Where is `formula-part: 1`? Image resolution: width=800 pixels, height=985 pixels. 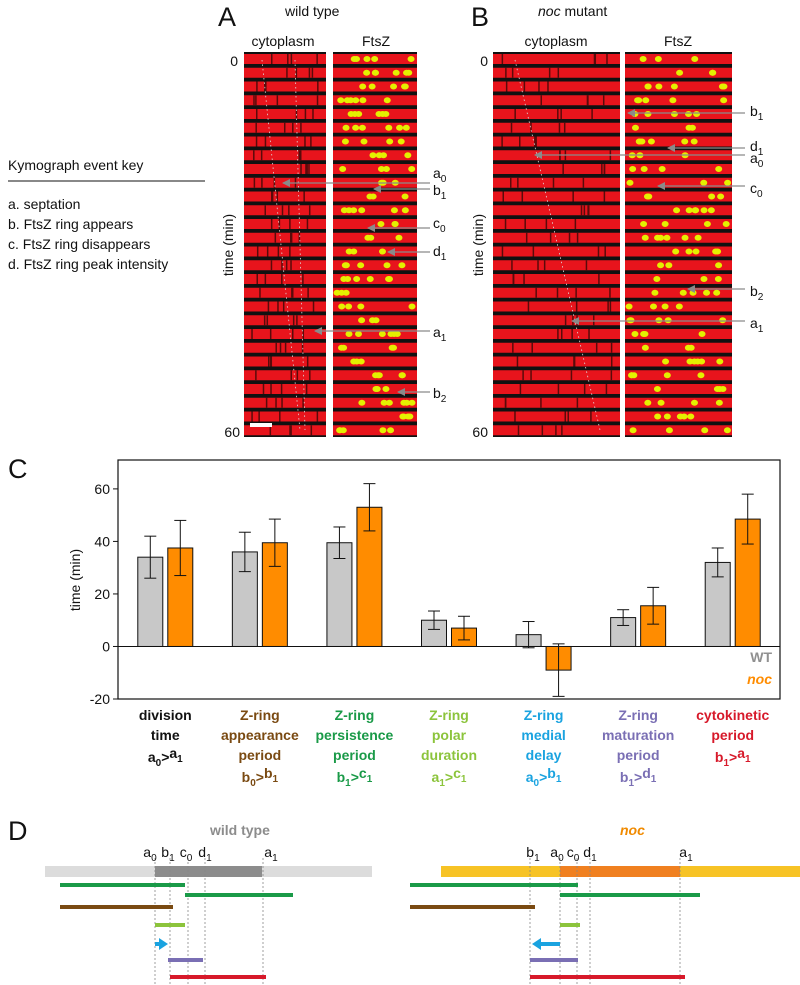
formula-part: 1 is located at coordinates (559, 779).